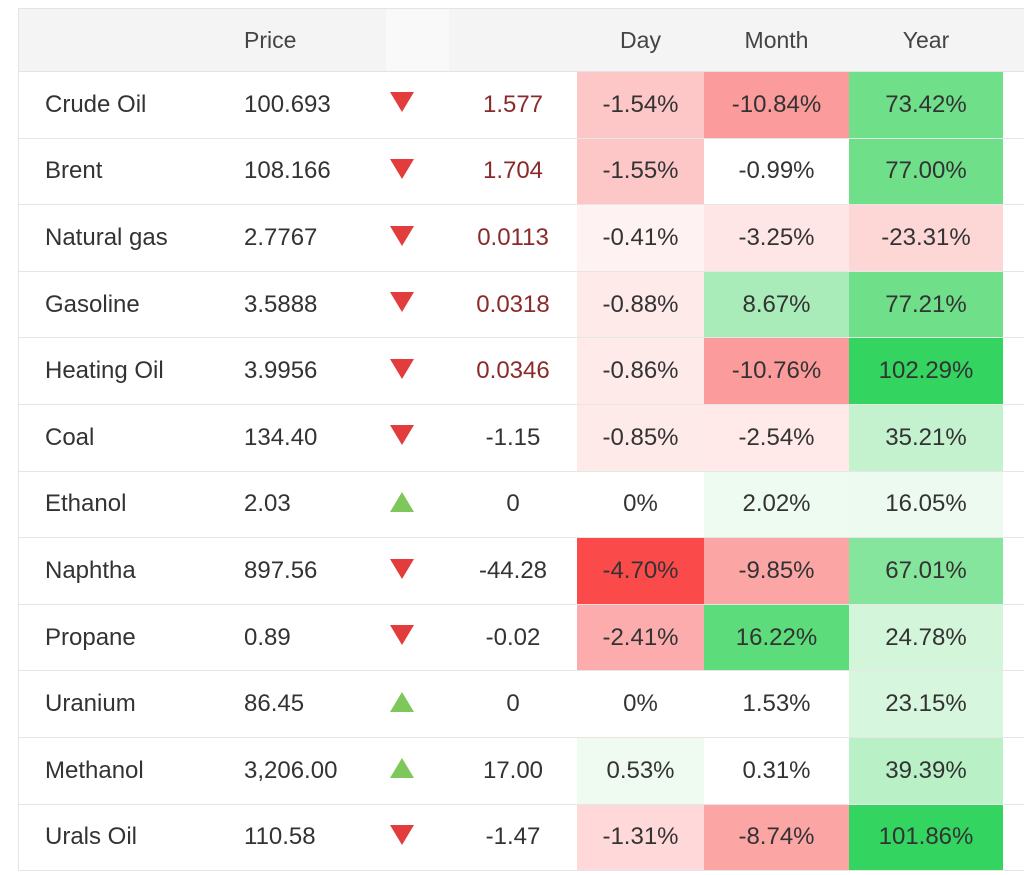 This screenshot has height=875, width=1024. Describe the element at coordinates (302, 40) in the screenshot. I see `header-price: Price` at that location.